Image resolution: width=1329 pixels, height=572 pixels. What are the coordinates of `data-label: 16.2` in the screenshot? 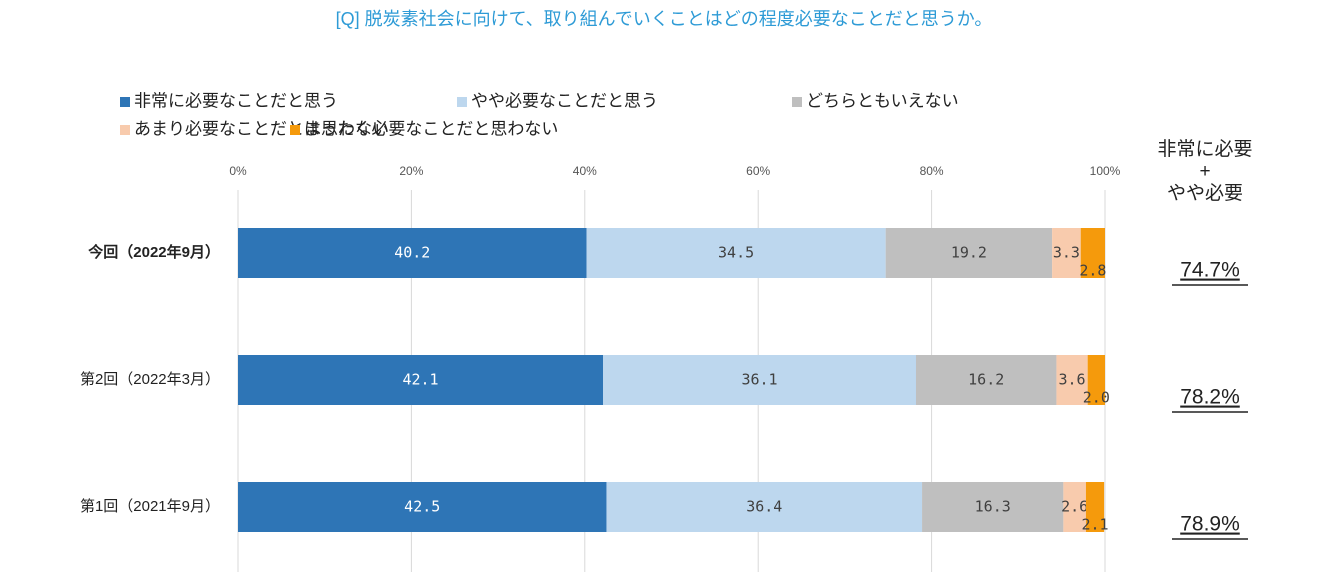 It's located at (986, 380).